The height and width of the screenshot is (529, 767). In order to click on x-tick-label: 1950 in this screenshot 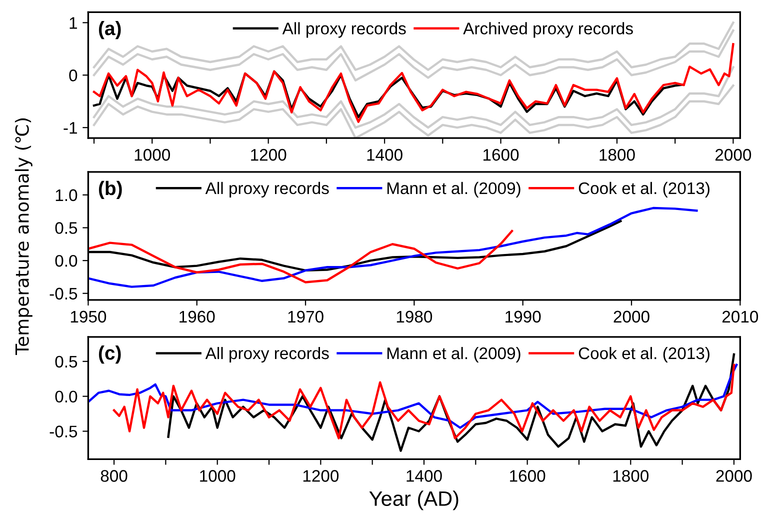, I will do `click(88, 316)`.